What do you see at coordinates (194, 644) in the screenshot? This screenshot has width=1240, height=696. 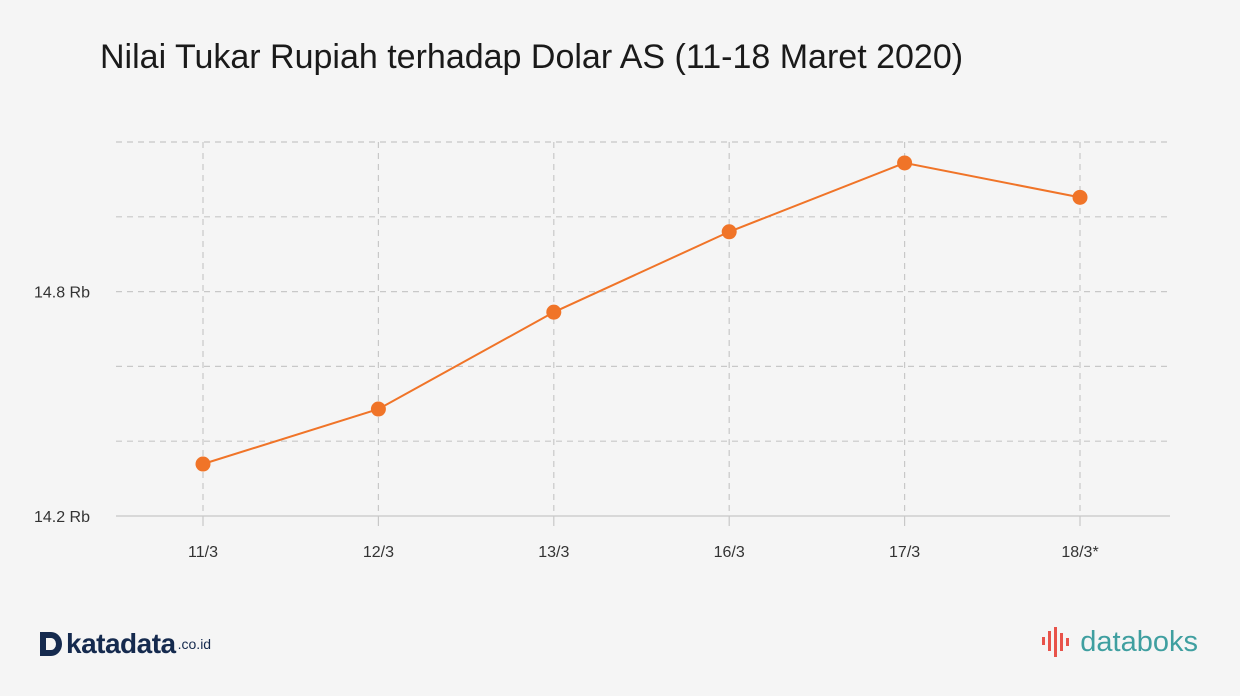 I see `katadata-domain: .co.id` at bounding box center [194, 644].